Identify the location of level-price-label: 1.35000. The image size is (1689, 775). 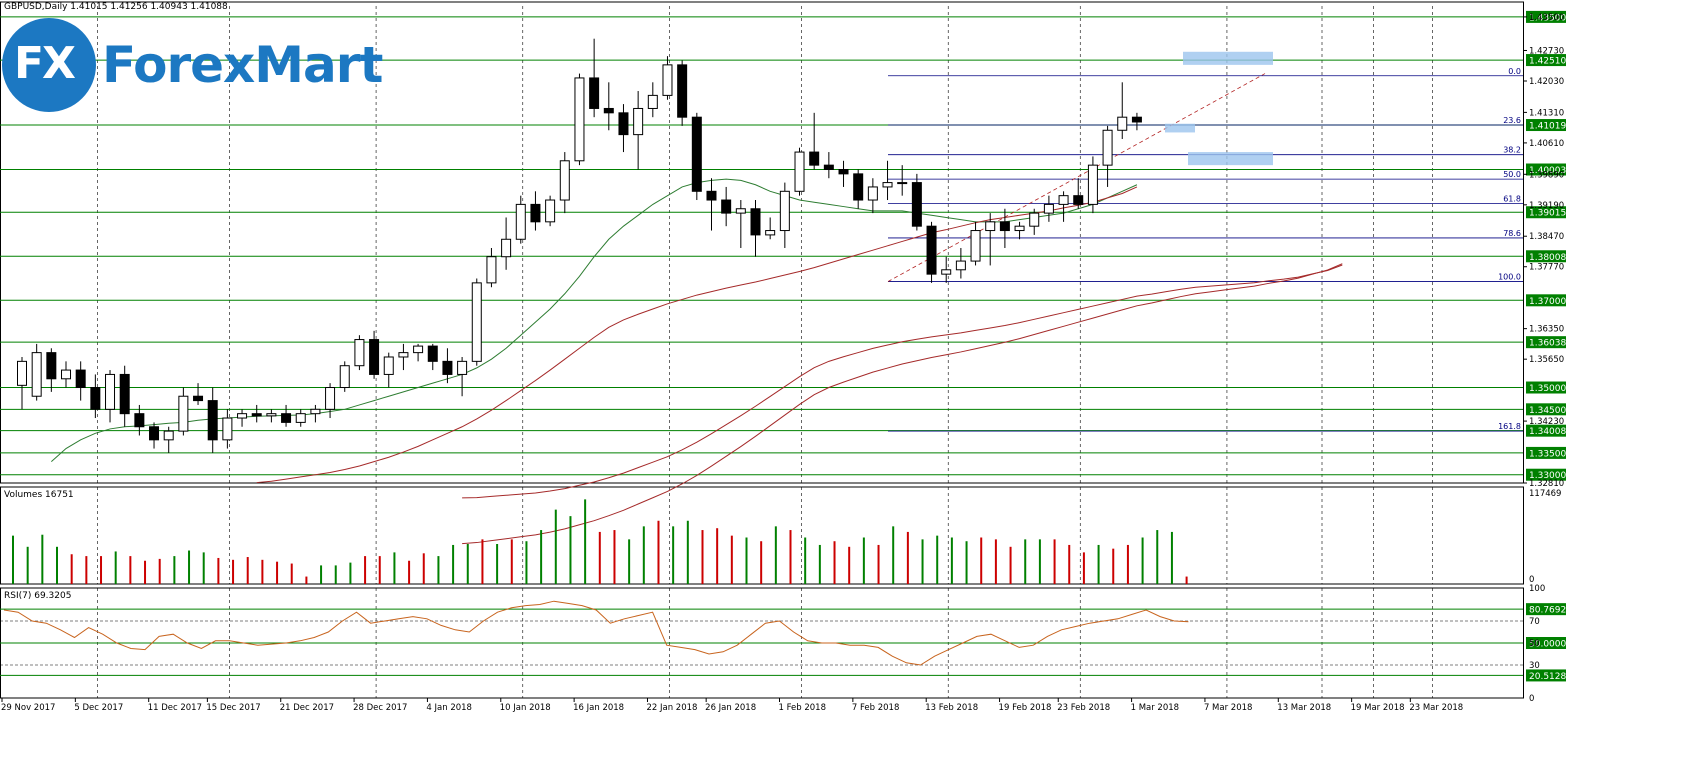
(1547, 389).